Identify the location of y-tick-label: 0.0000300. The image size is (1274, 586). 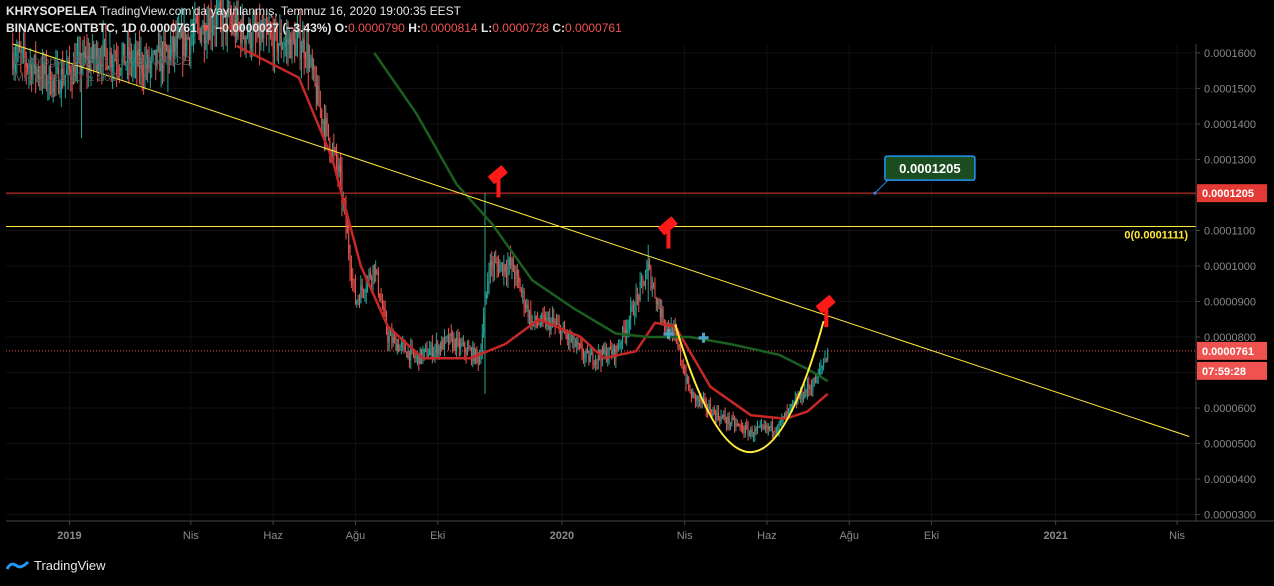
(1230, 516).